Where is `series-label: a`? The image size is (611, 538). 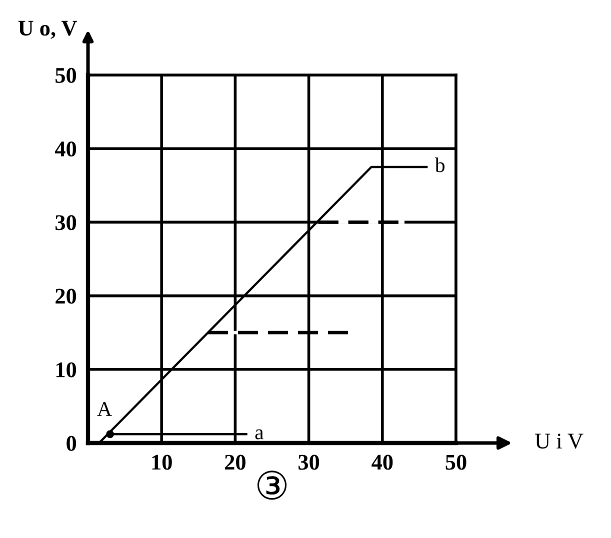 series-label: a is located at coordinates (259, 434).